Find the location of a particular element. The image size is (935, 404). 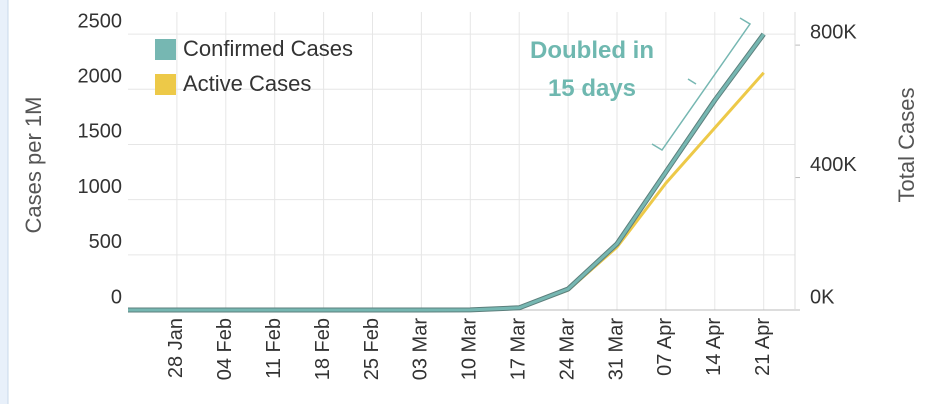

y-tick-label: 1000 is located at coordinates (100, 187).